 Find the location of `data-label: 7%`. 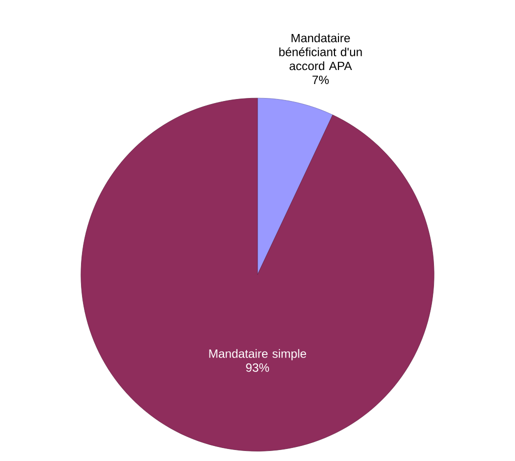

data-label: 7% is located at coordinates (320, 80).